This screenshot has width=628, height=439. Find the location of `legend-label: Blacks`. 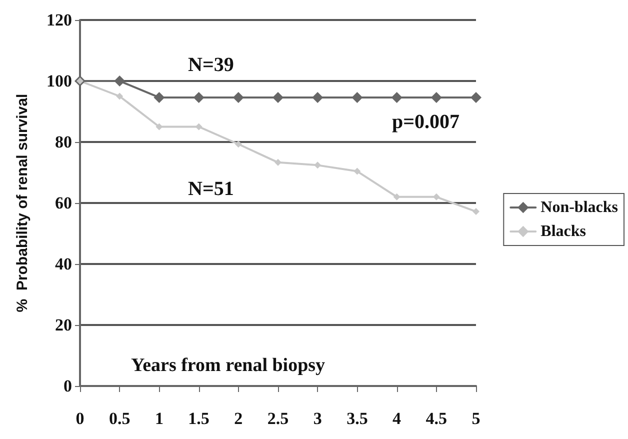

legend-label: Blacks is located at coordinates (563, 231).